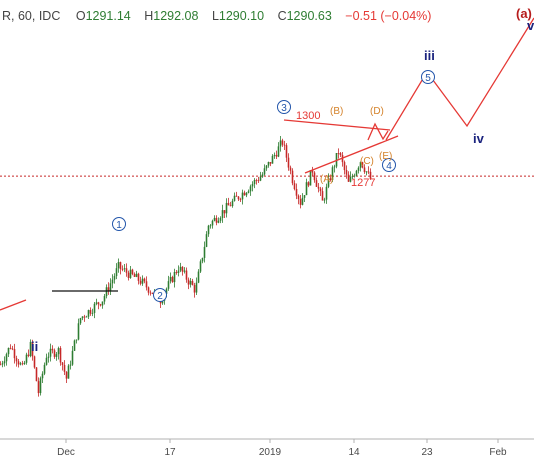  What do you see at coordinates (66, 452) in the screenshot?
I see `x-tick-label: Dec` at bounding box center [66, 452].